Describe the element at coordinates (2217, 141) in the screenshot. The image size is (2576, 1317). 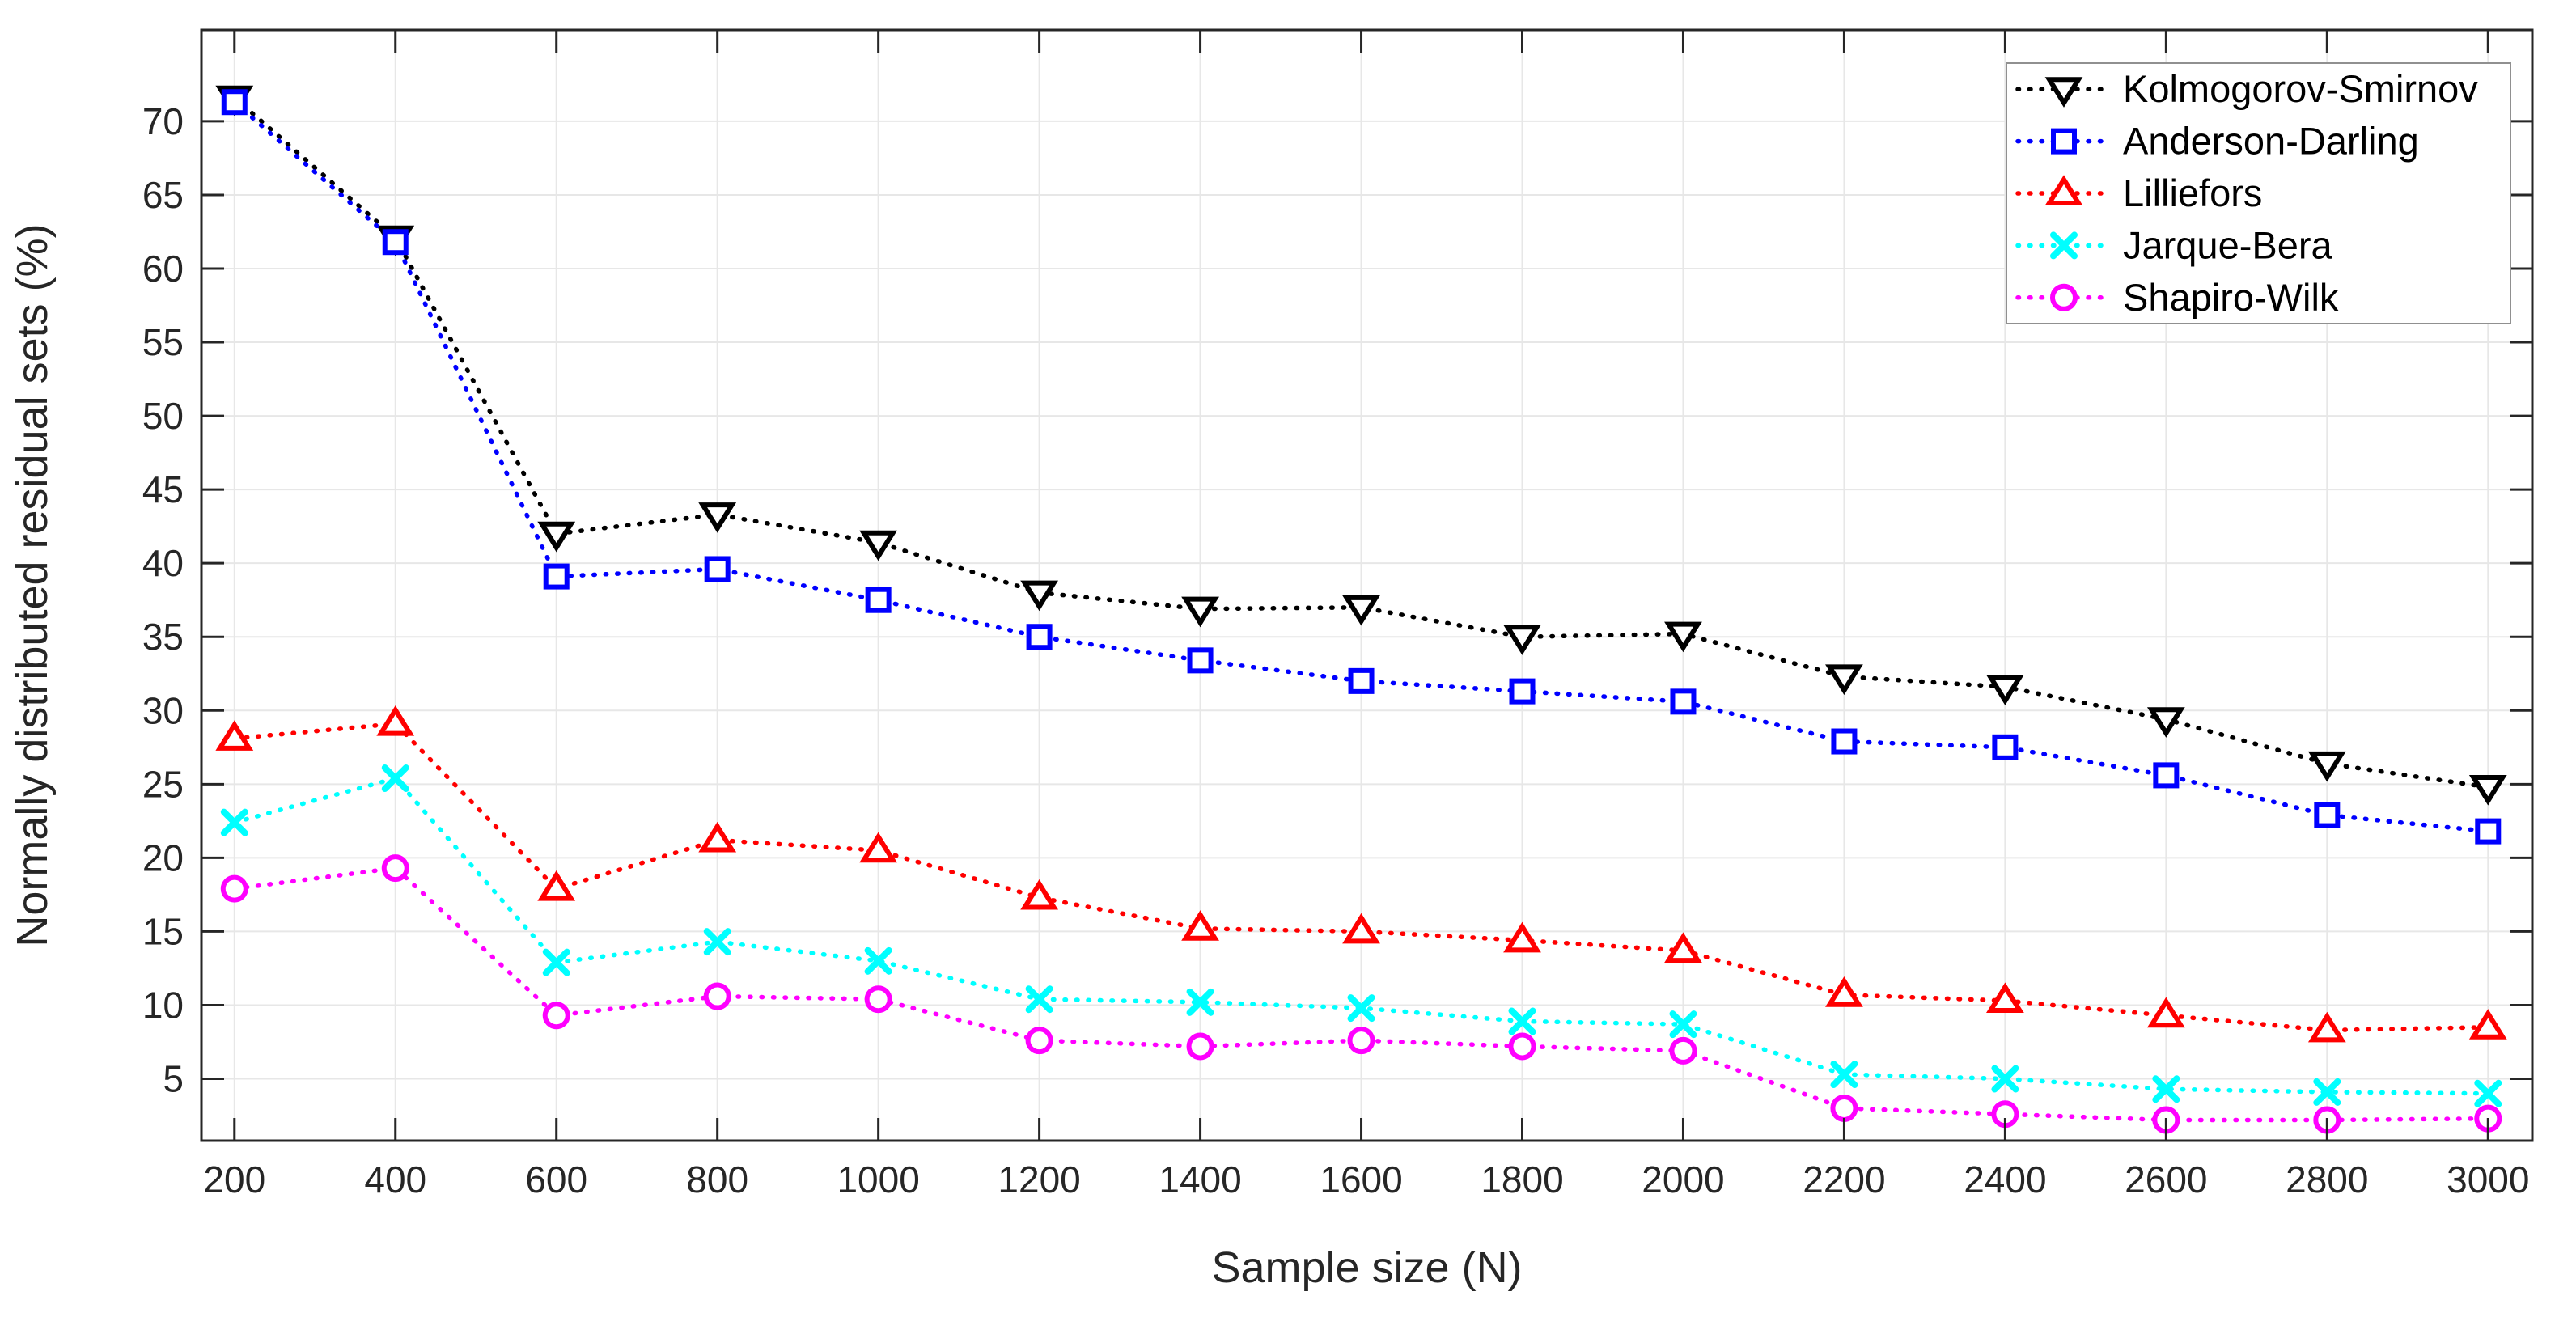
I see `legend-item-anderson-darling: Anderson-Darling` at that location.